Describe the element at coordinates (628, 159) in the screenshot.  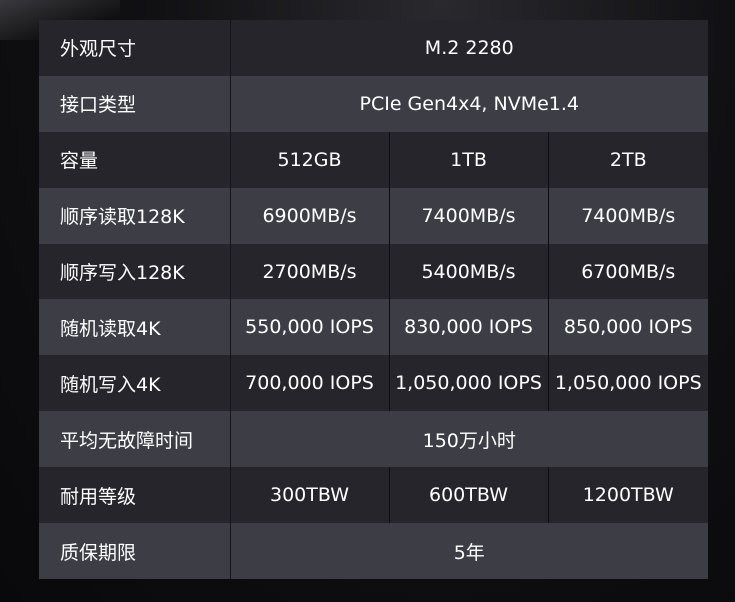
I see `spec-value: 2TB` at that location.